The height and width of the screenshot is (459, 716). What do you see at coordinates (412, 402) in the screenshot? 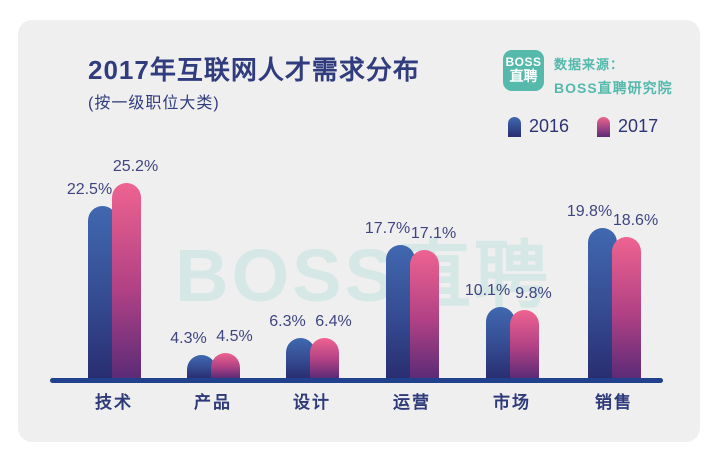
I see `x-axis-label-运营: 运营` at bounding box center [412, 402].